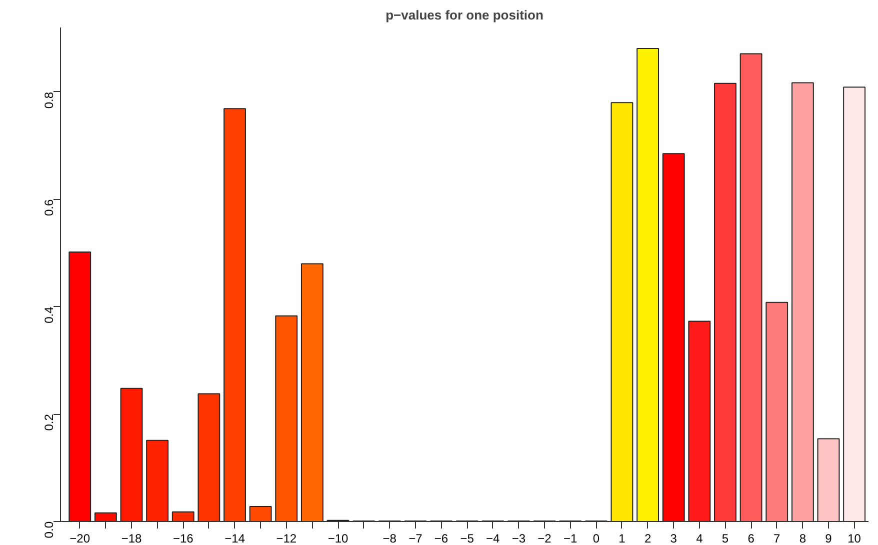  What do you see at coordinates (441, 538) in the screenshot?
I see `x-tick-label: −6` at bounding box center [441, 538].